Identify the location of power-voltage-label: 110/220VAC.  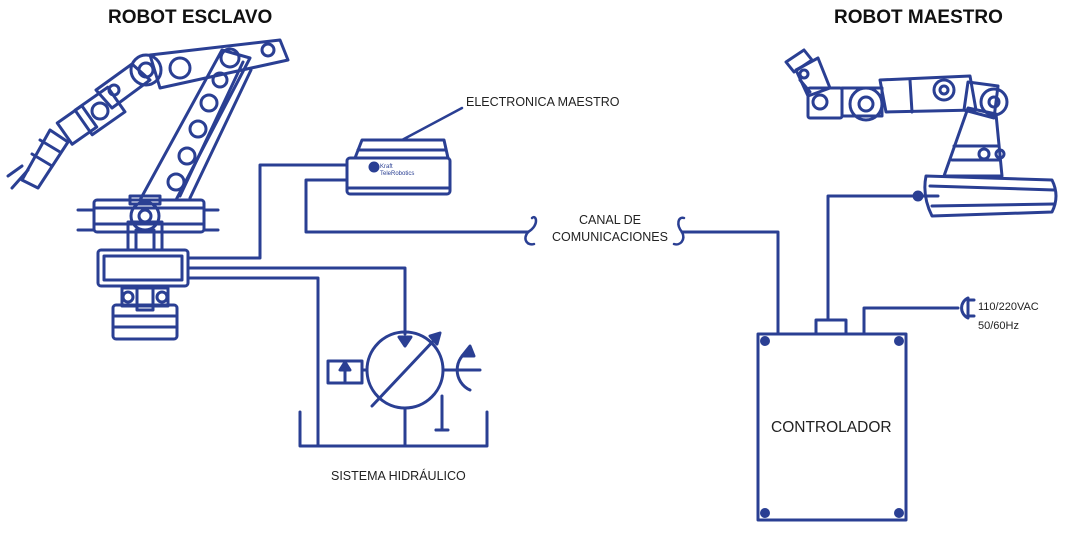
(1008, 307).